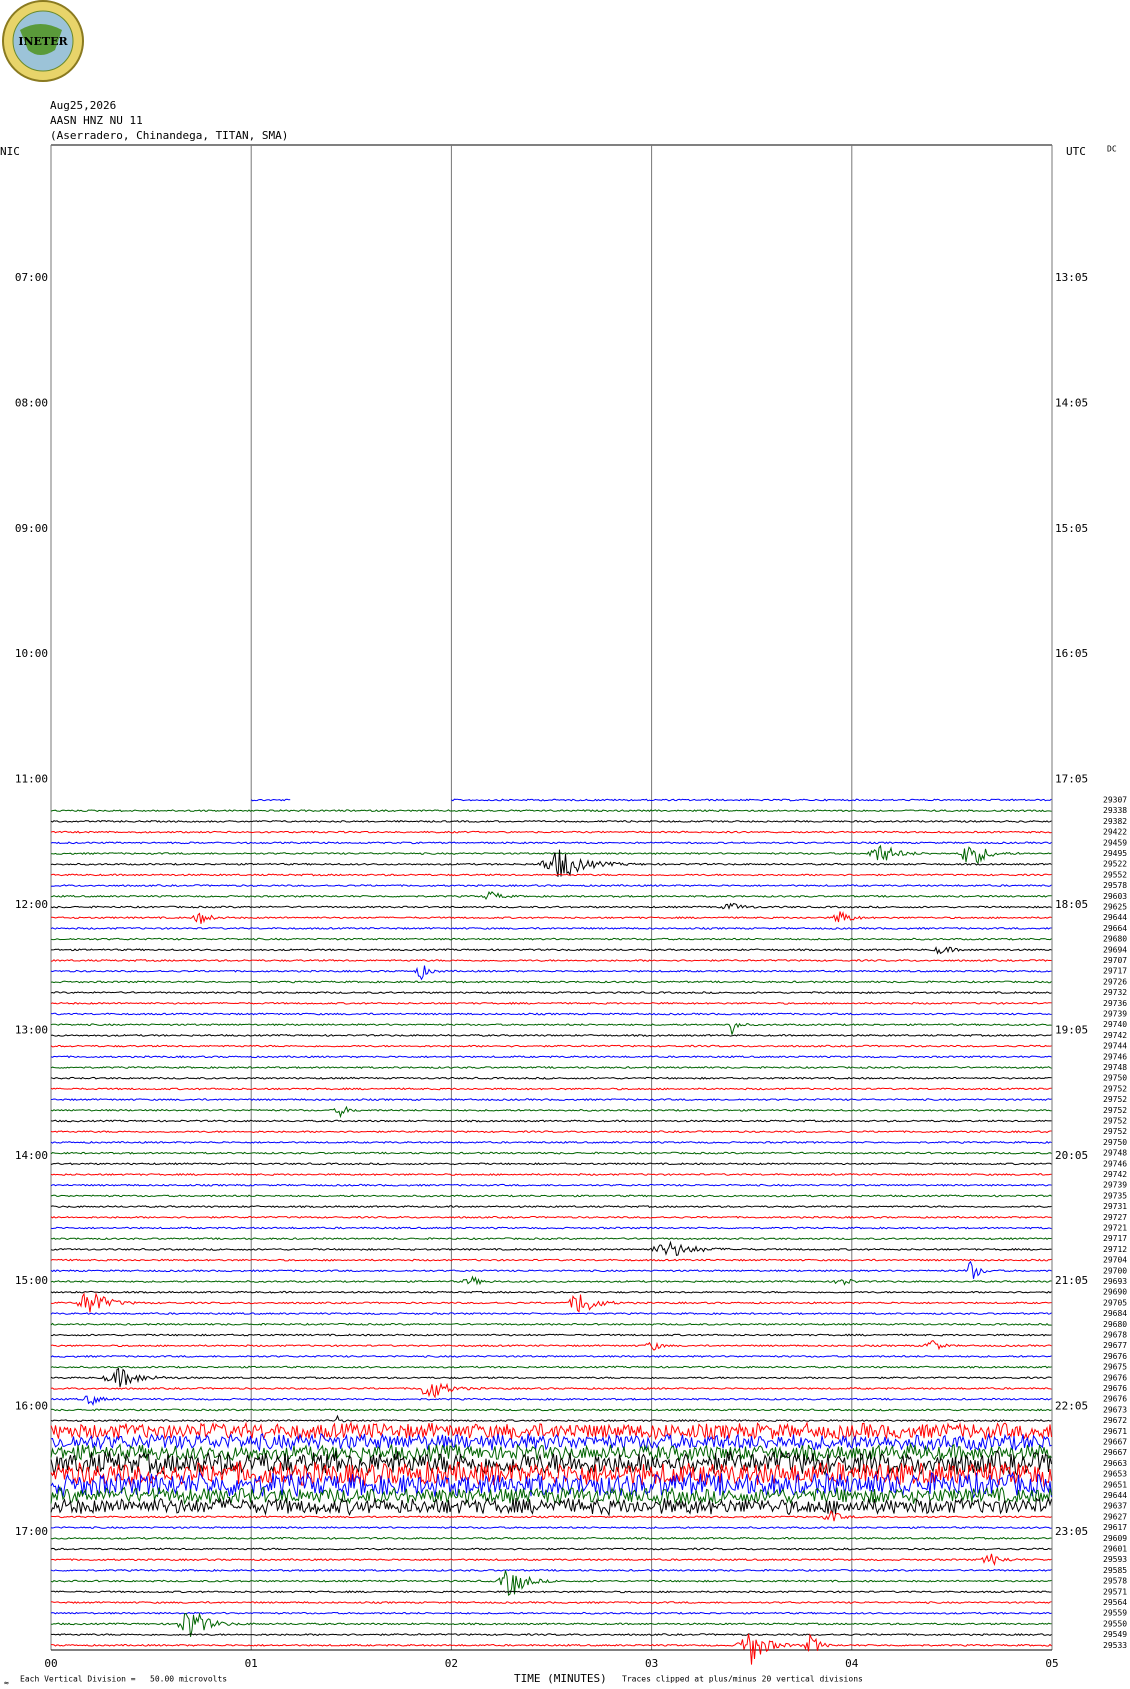  What do you see at coordinates (169, 135) in the screenshot?
I see `header-location: (Aserradero, Chinandega, TITAN, SMA)` at bounding box center [169, 135].